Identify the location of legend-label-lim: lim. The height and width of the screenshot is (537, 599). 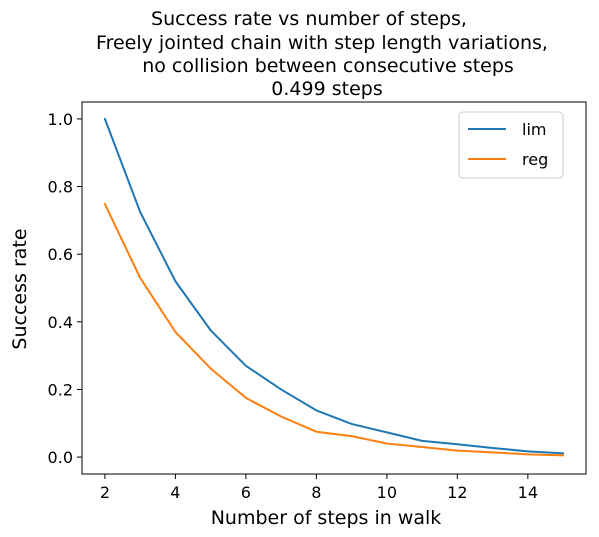
(534, 129).